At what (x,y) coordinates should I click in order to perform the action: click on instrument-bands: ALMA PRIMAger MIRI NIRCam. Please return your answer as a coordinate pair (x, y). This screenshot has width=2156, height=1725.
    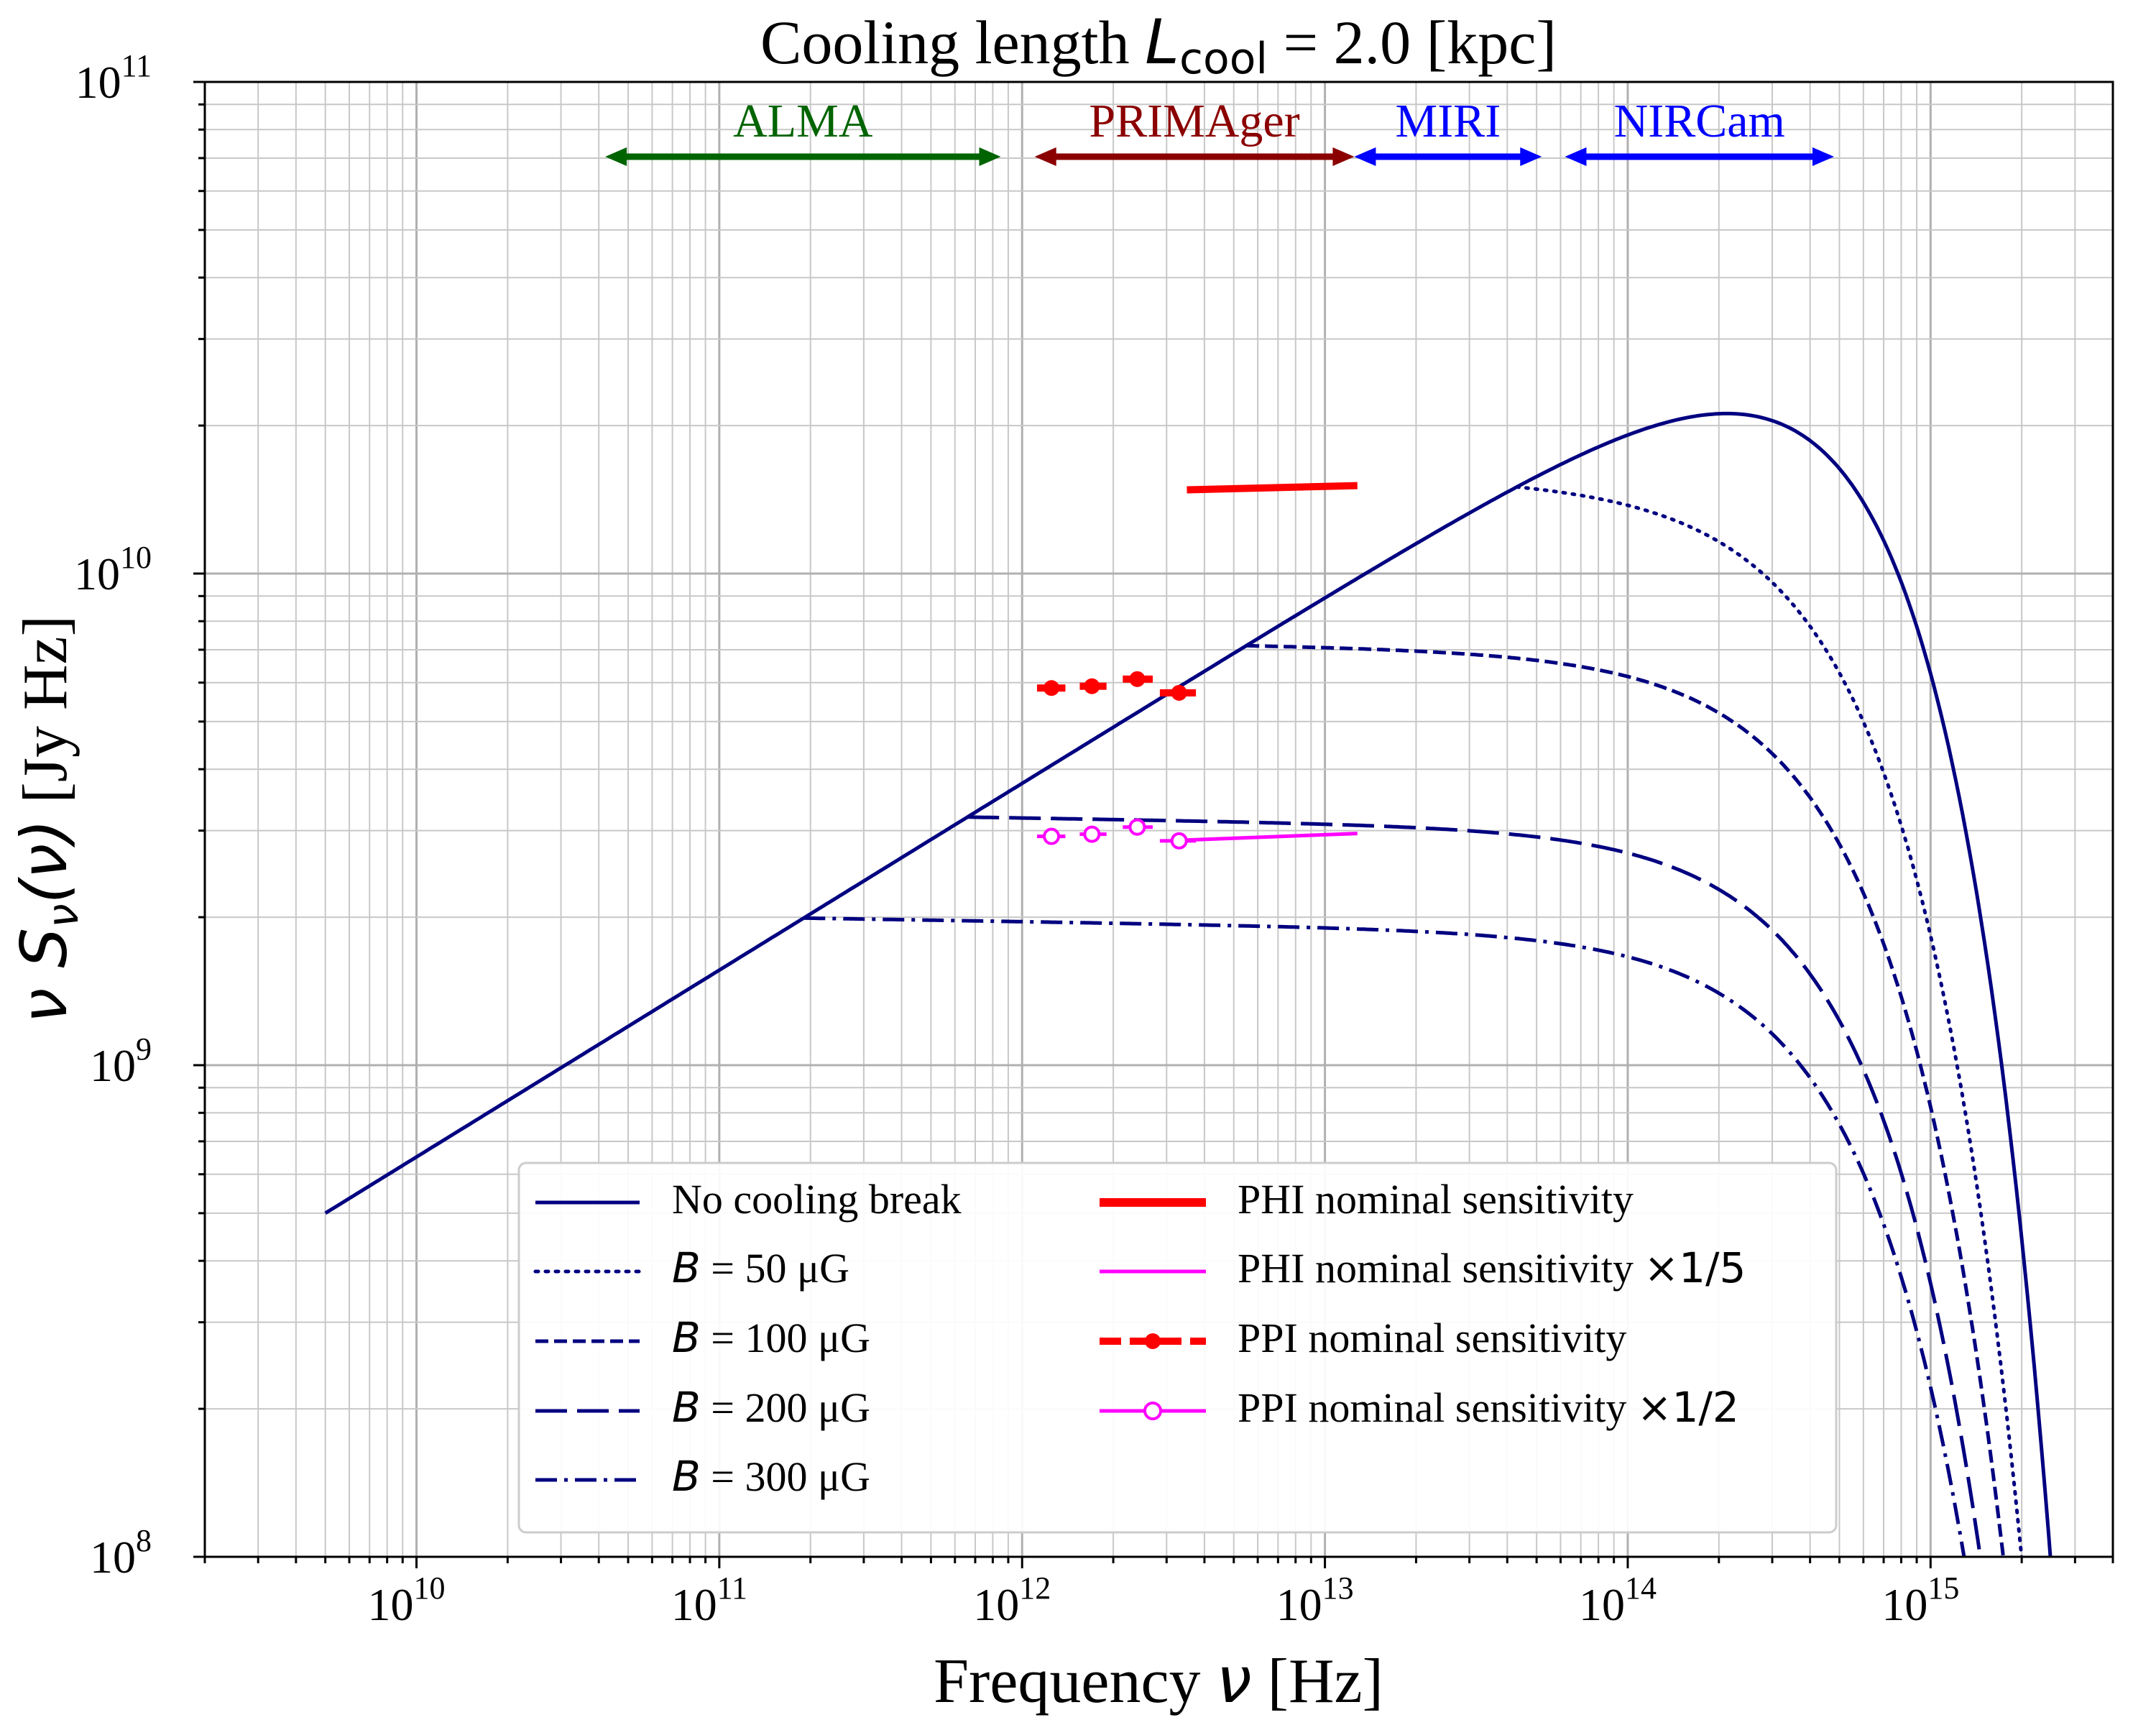
    Looking at the image, I should click on (1220, 130).